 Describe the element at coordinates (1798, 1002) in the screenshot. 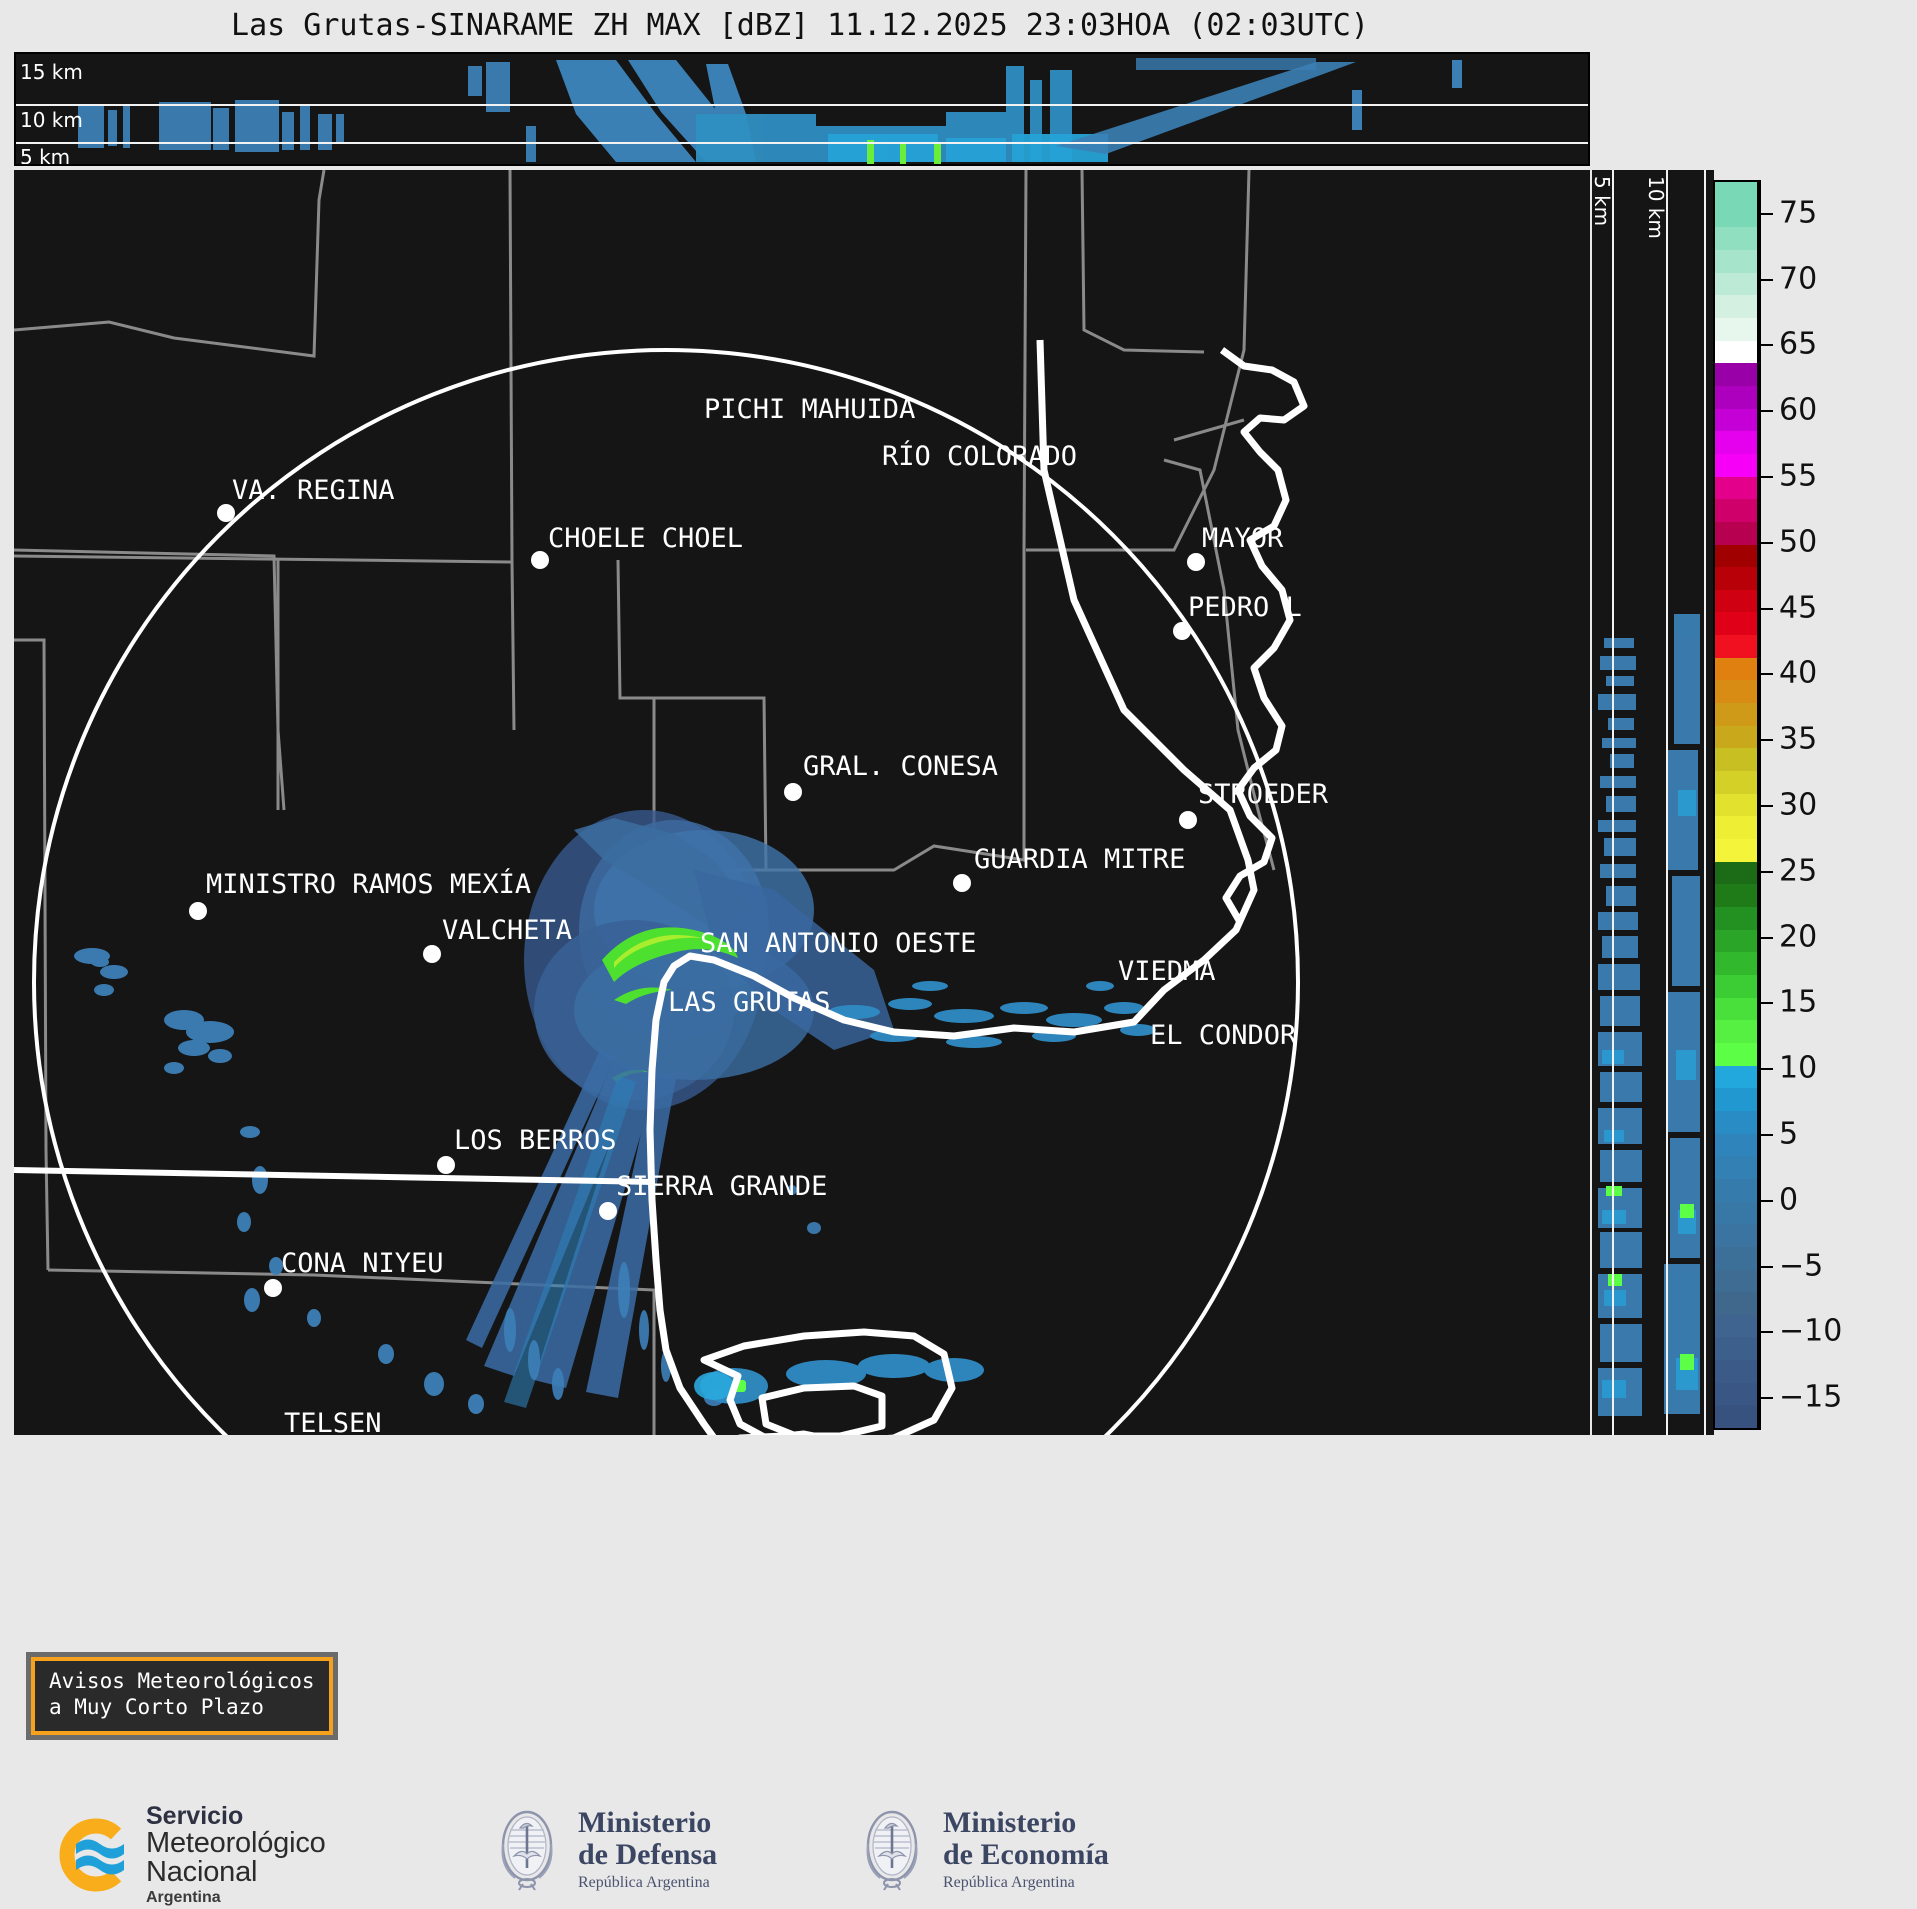

I see `colorbar-tick-label-15: 15` at that location.